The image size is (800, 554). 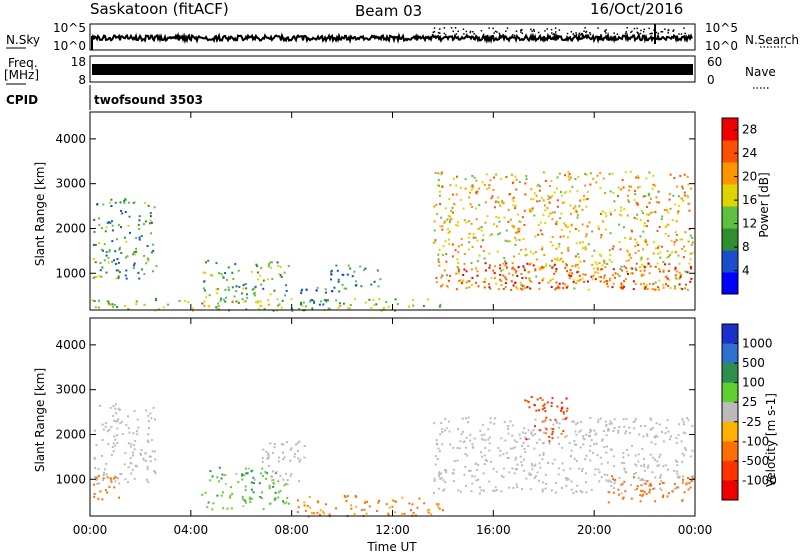 What do you see at coordinates (390, 72) in the screenshot?
I see `freq-panel: Freq. [MHz] 18 8 60 0 Nave` at bounding box center [390, 72].